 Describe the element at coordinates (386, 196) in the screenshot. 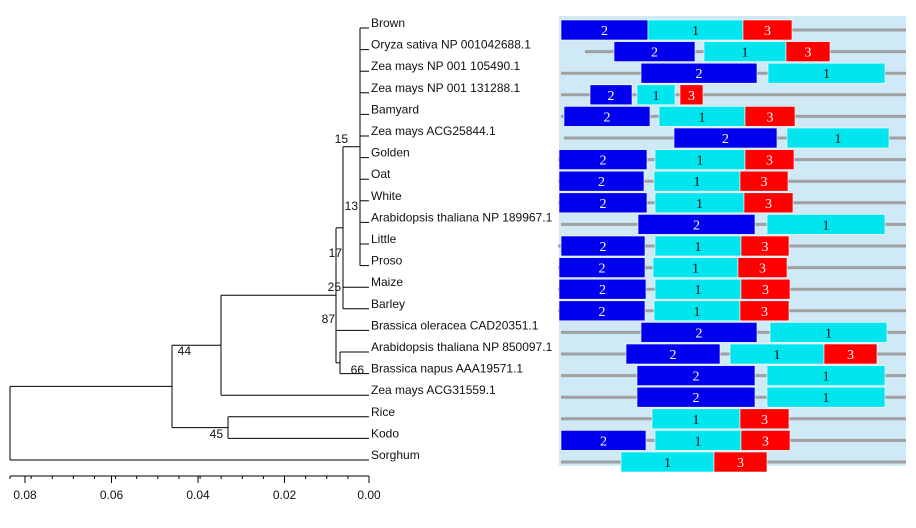

I see `taxon-label: White` at that location.